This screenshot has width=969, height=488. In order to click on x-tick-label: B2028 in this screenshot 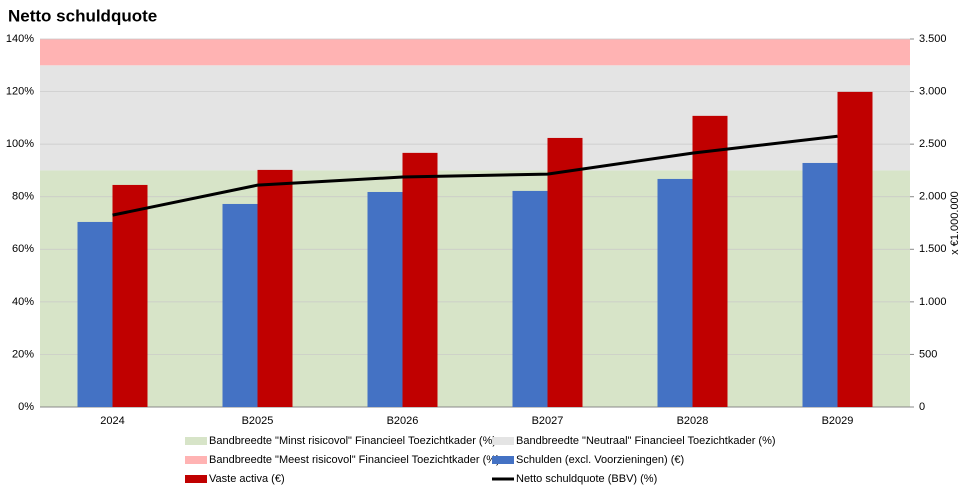, I will do `click(693, 421)`.